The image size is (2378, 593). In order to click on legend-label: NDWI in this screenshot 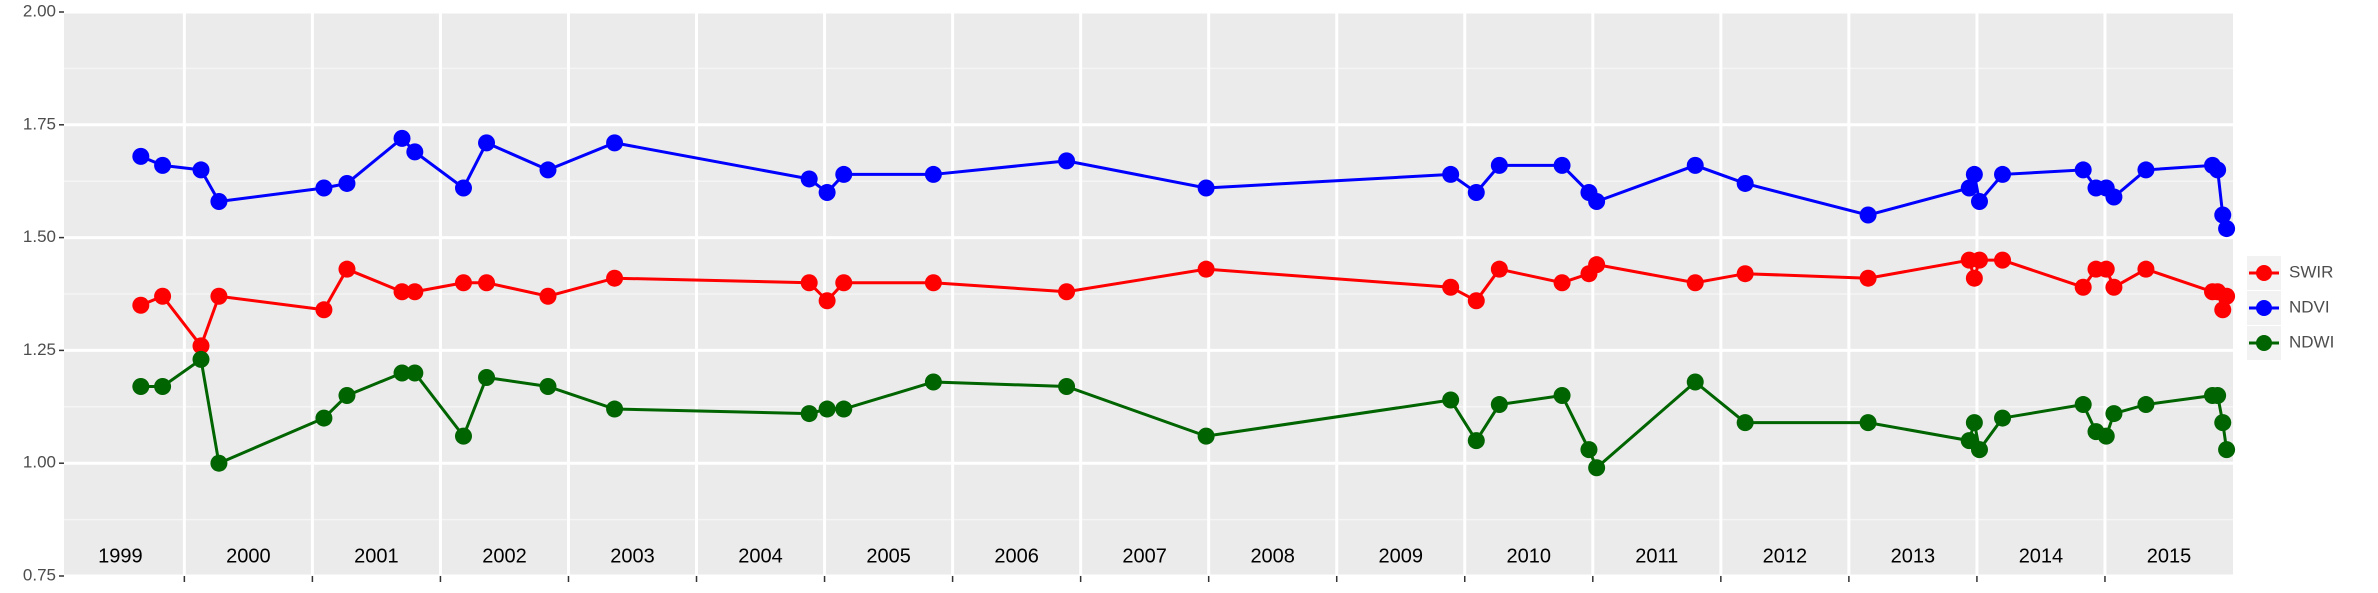, I will do `click(2311, 341)`.